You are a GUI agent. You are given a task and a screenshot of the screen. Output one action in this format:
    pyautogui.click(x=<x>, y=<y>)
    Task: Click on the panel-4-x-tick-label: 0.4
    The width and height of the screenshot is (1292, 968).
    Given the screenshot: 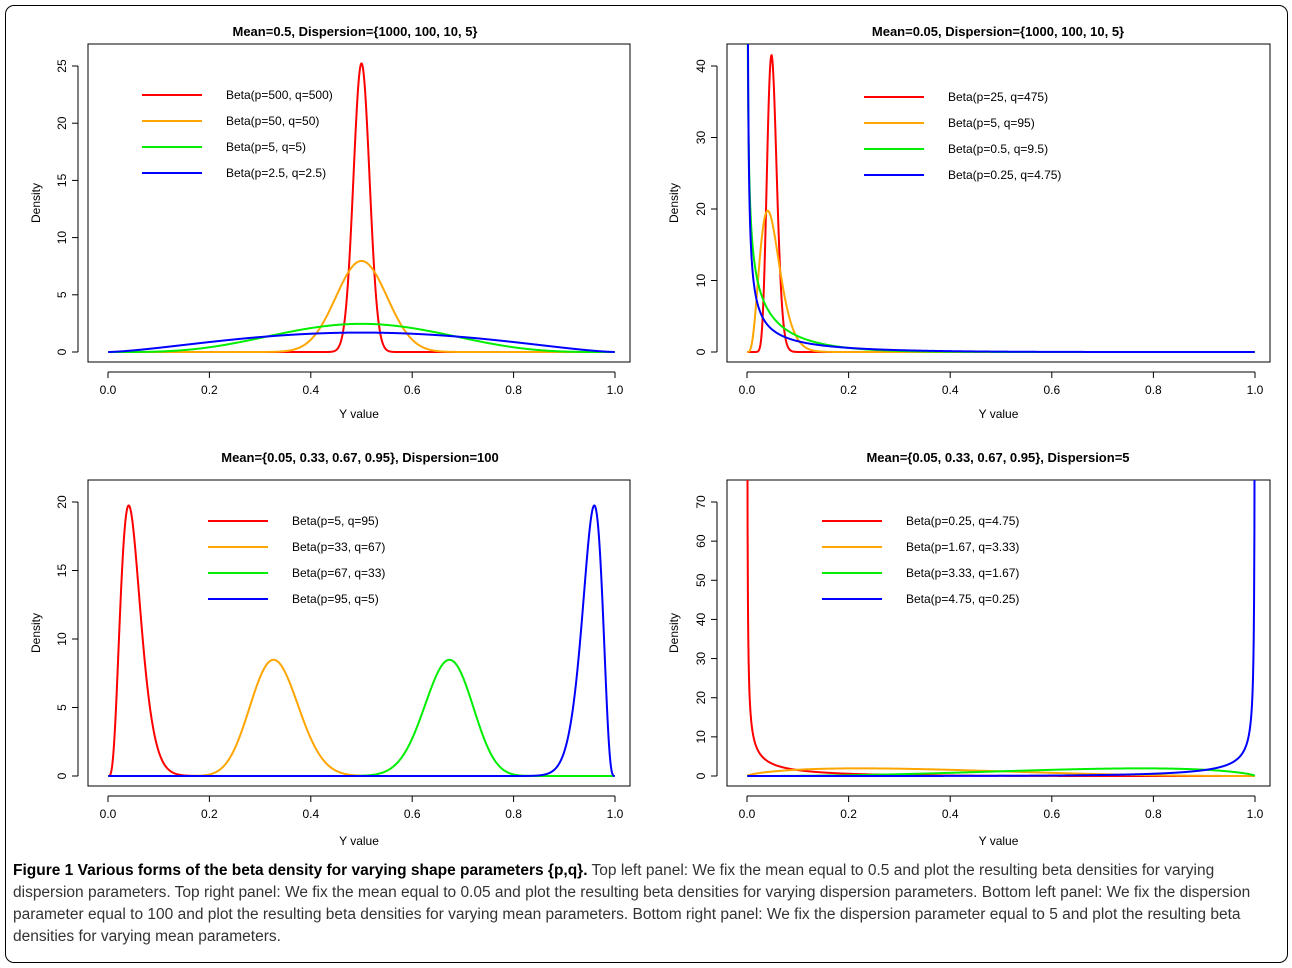 What is the action you would take?
    pyautogui.click(x=950, y=814)
    